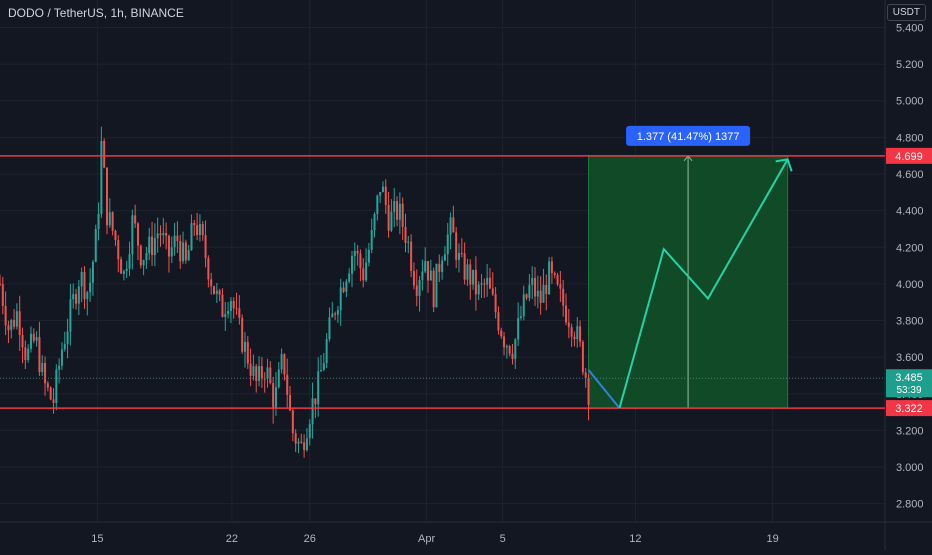 This screenshot has width=932, height=555. What do you see at coordinates (910, 212) in the screenshot?
I see `y-tick-label: 4.400` at bounding box center [910, 212].